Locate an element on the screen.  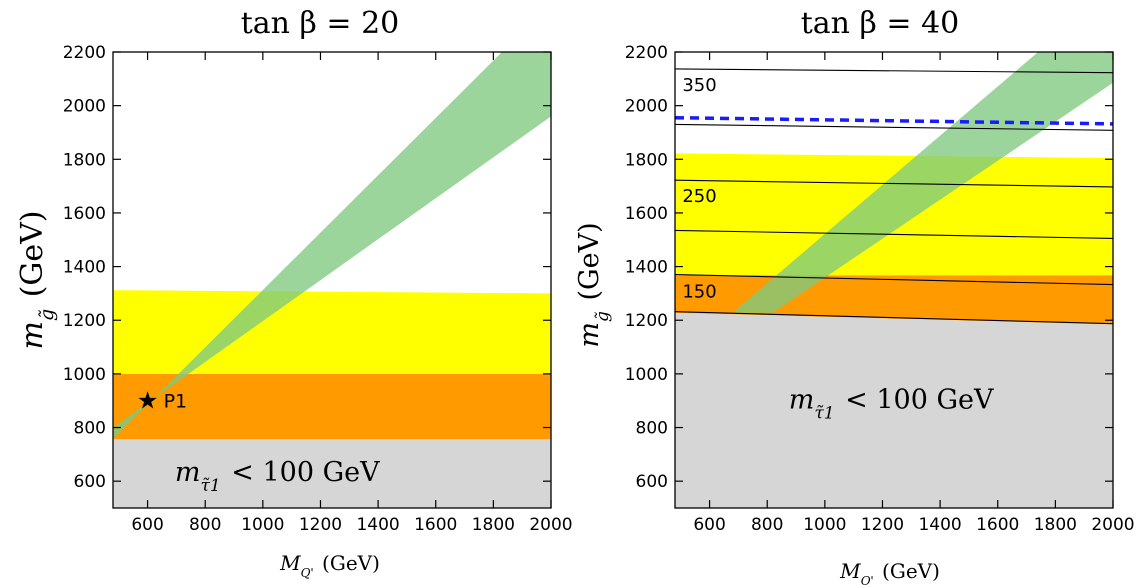
region-green is located at coordinates (922, 182).